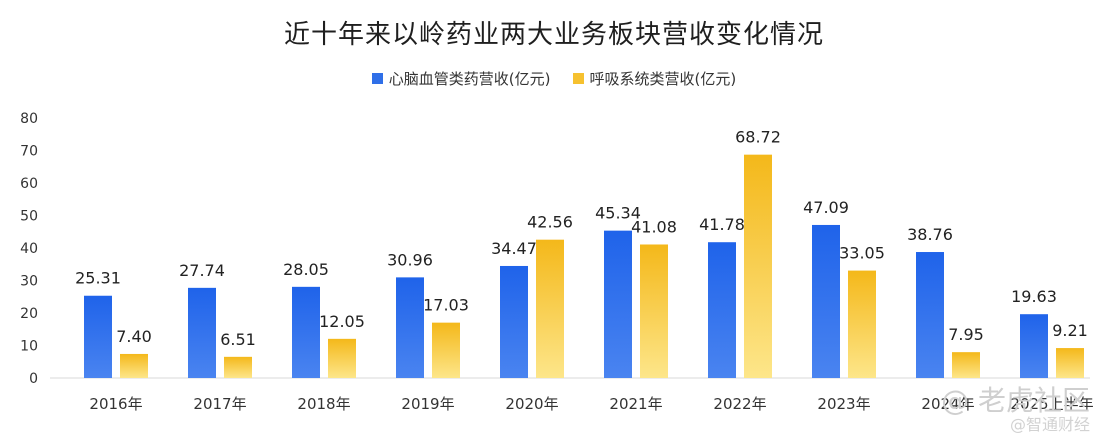 This screenshot has height=442, width=1108. What do you see at coordinates (843, 404) in the screenshot?
I see `x-tick-label: 2023年` at bounding box center [843, 404].